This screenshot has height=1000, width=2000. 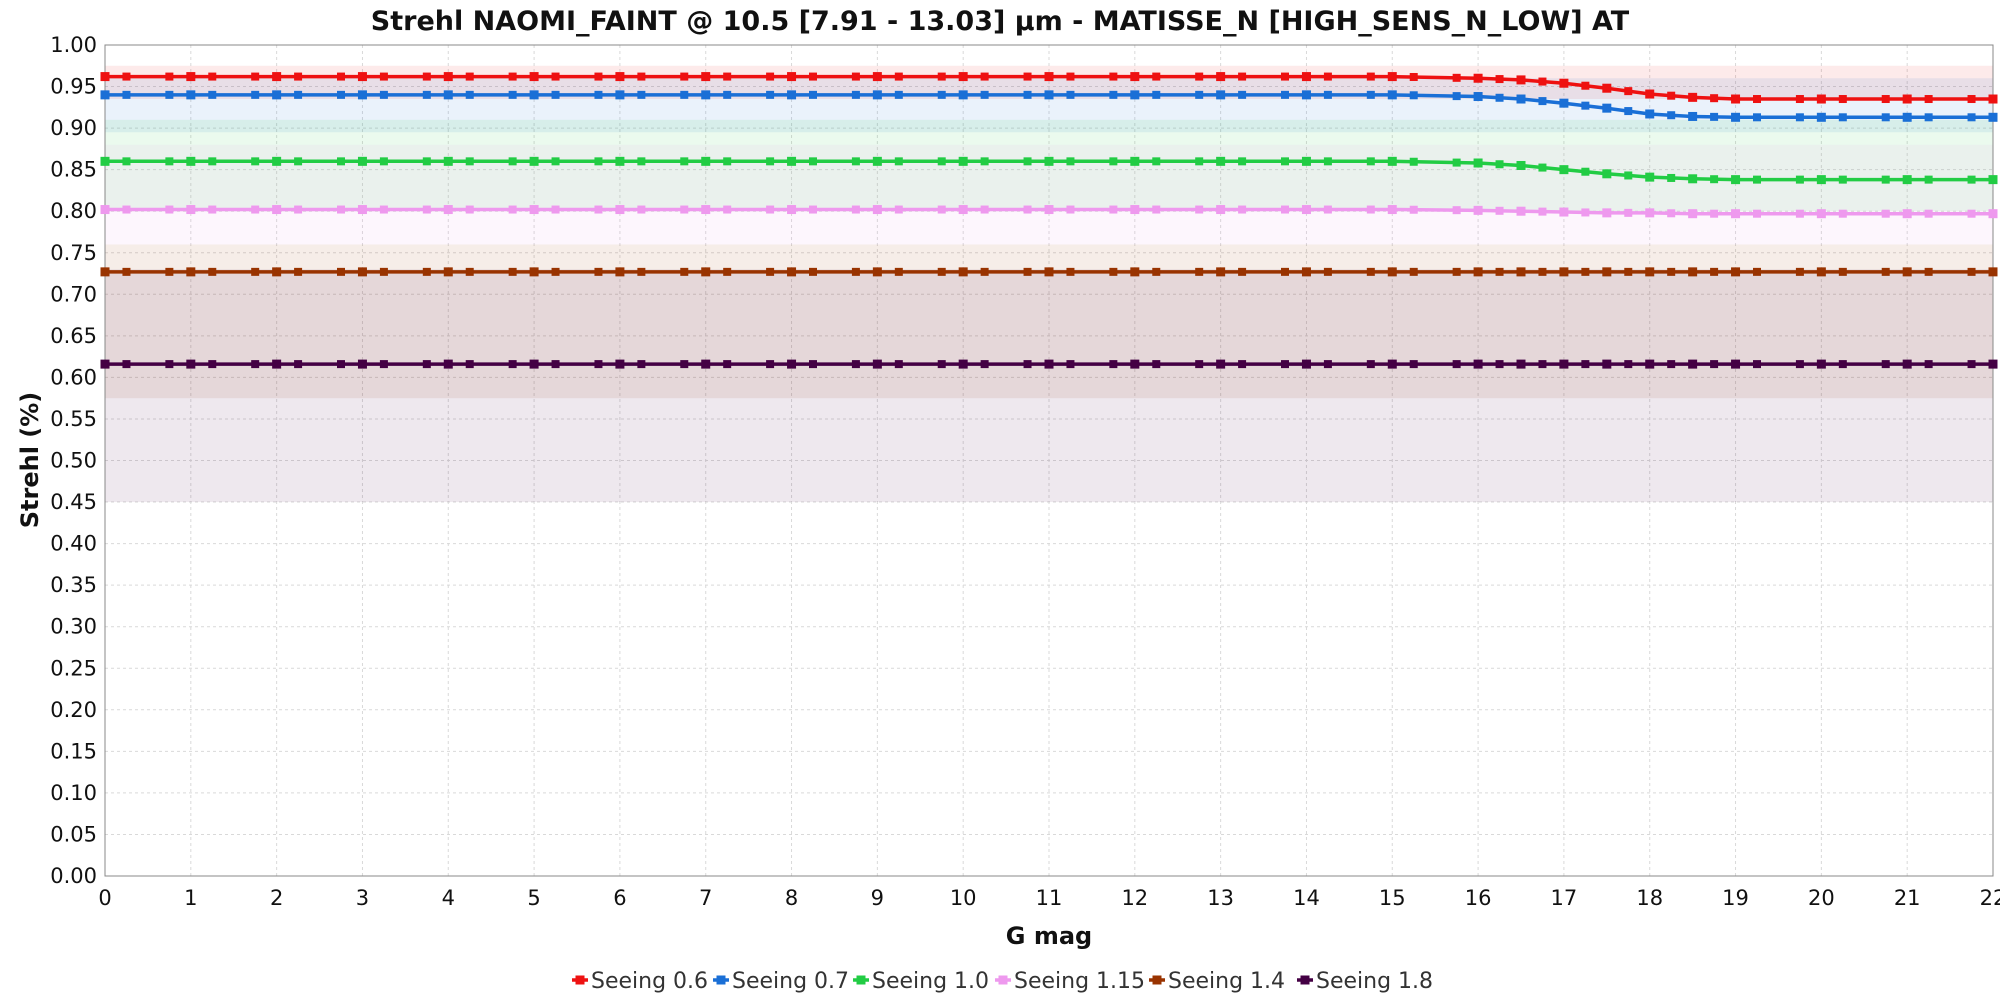 What do you see at coordinates (73, 502) in the screenshot?
I see `y-tick-label: 0.45` at bounding box center [73, 502].